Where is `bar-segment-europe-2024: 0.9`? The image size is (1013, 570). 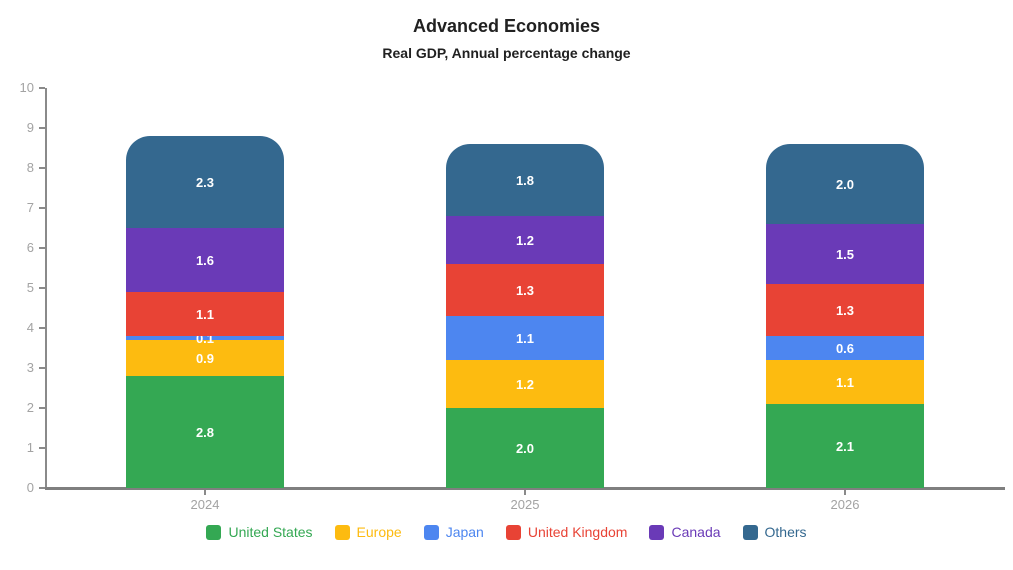 bar-segment-europe-2024: 0.9 is located at coordinates (205, 358).